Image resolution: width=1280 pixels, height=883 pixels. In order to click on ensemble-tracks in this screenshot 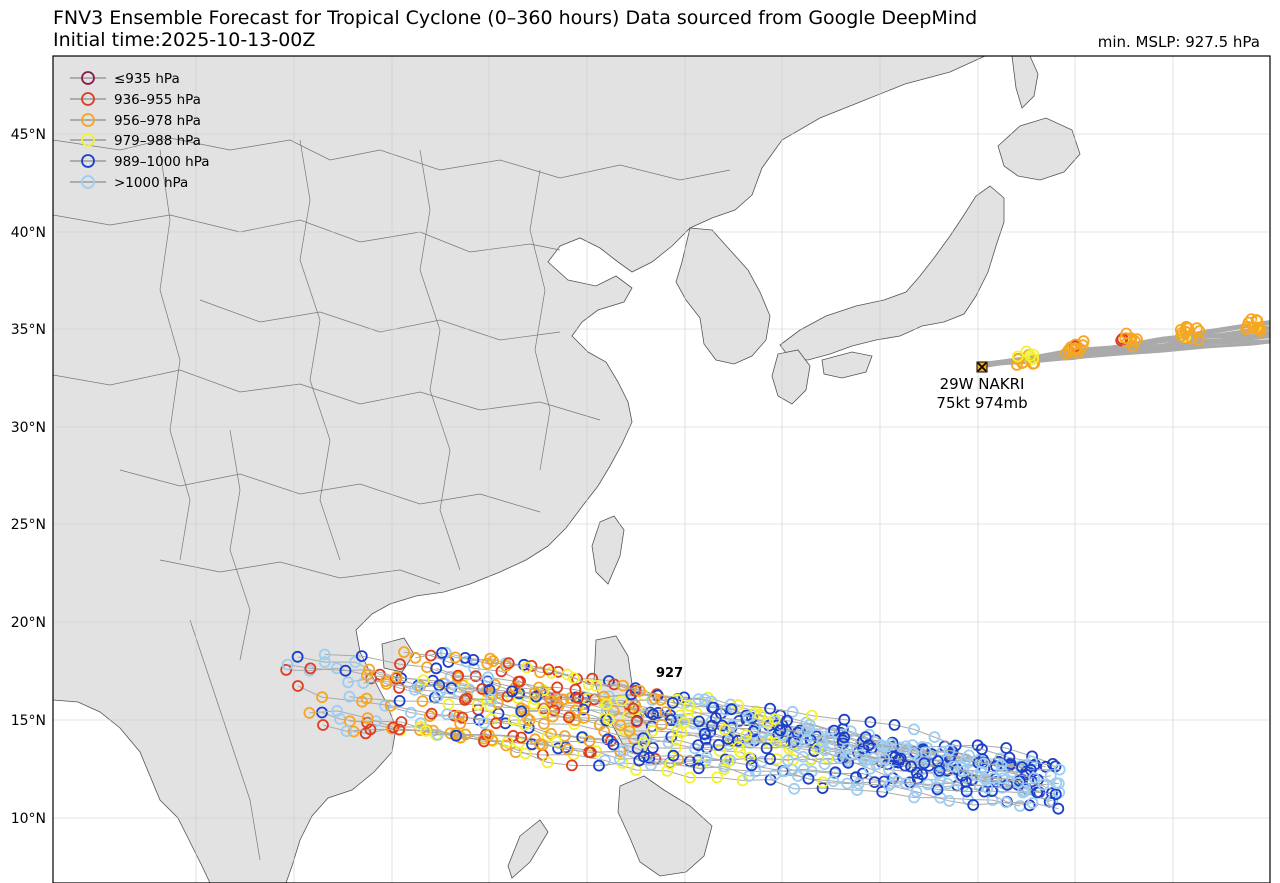, I will do `click(673, 730)`.